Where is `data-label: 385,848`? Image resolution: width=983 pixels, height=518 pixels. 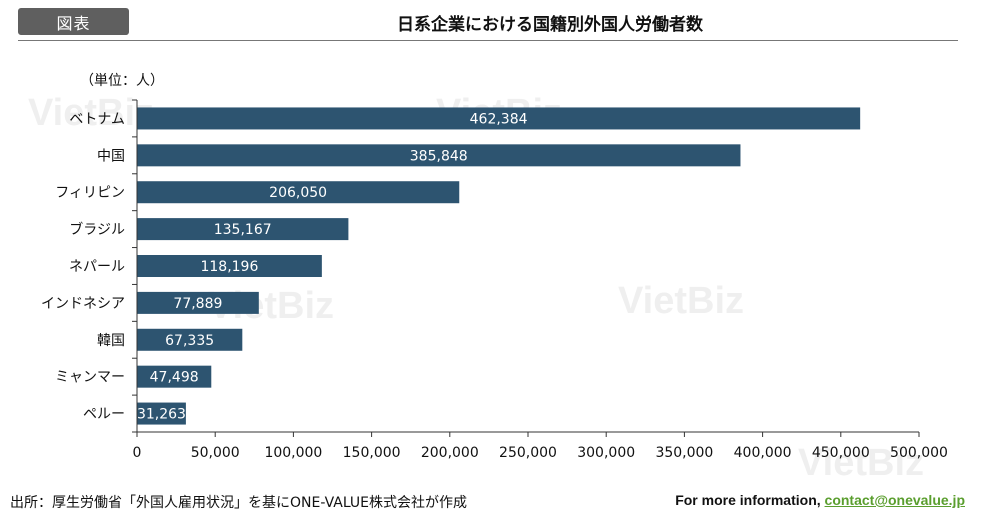 data-label: 385,848 is located at coordinates (439, 156).